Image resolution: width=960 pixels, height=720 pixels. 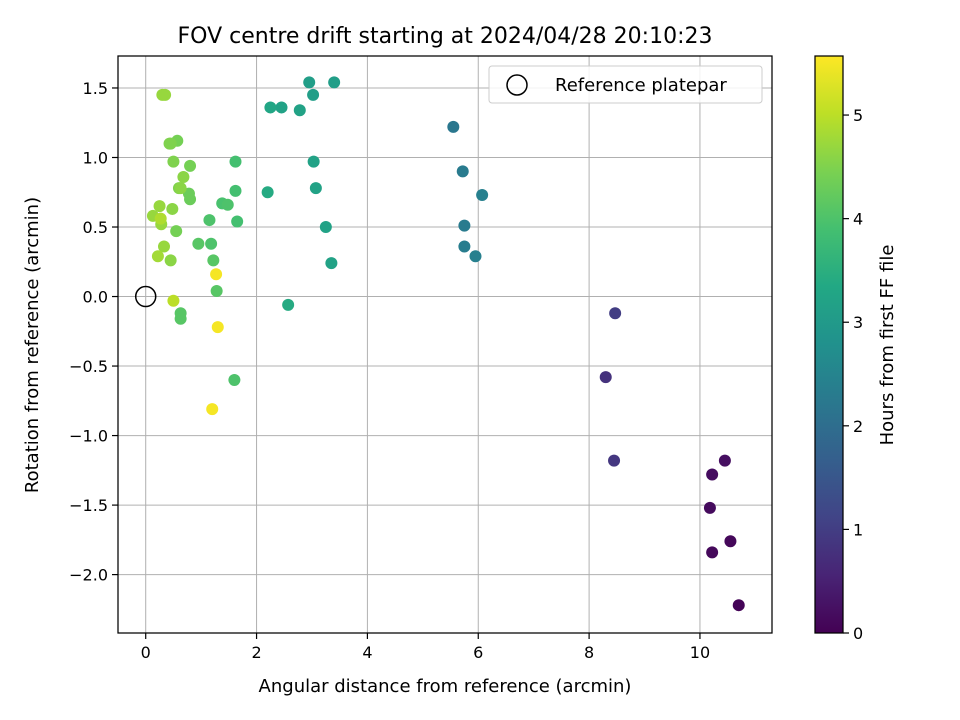 What do you see at coordinates (887, 345) in the screenshot?
I see `colorbar-label: Hours from first FF file` at bounding box center [887, 345].